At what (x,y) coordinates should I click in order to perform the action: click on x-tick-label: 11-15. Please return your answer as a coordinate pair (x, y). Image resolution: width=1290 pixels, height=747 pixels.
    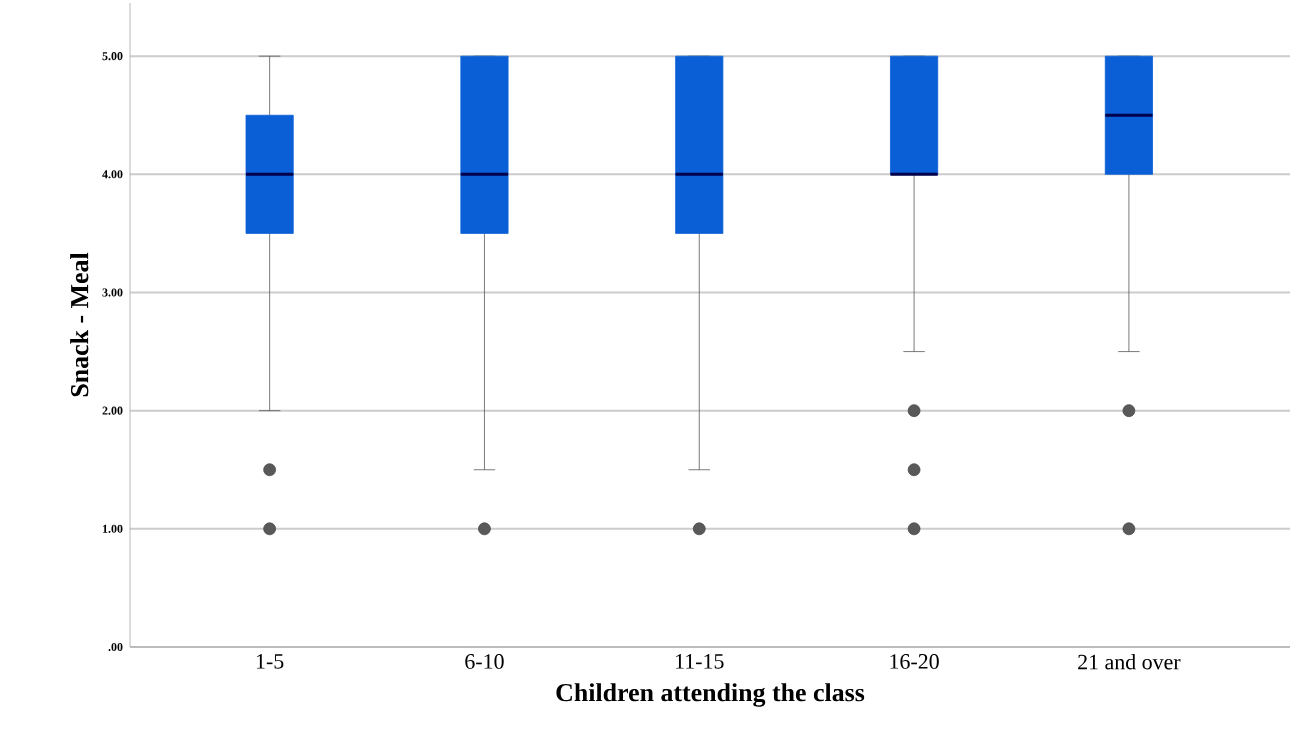
    Looking at the image, I should click on (700, 661).